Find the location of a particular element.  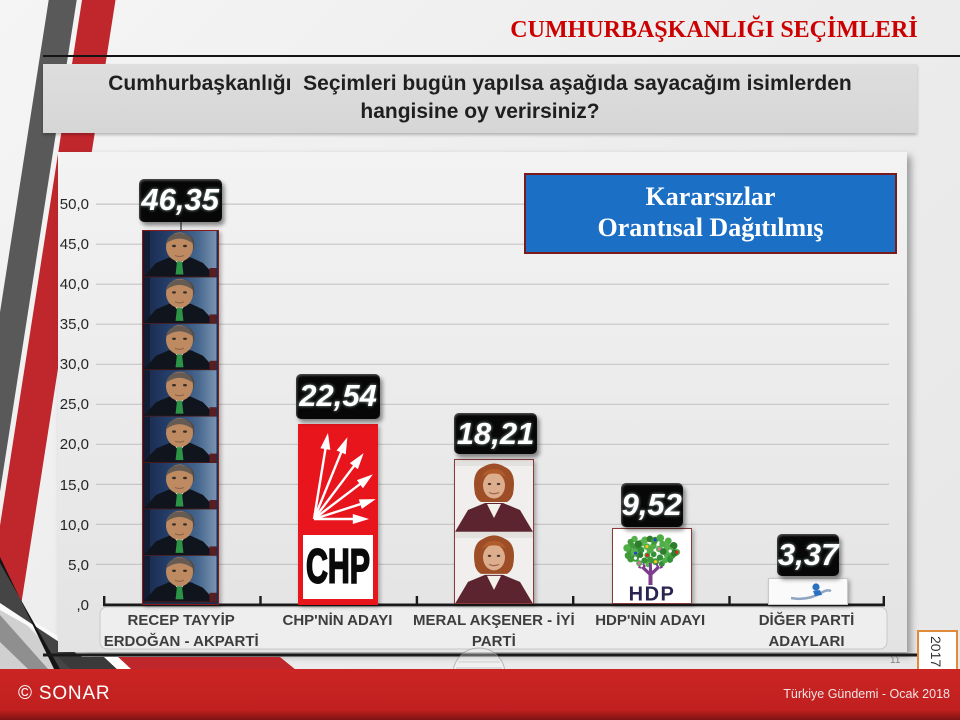

svg-text: HDP is located at coordinates (651, 594).